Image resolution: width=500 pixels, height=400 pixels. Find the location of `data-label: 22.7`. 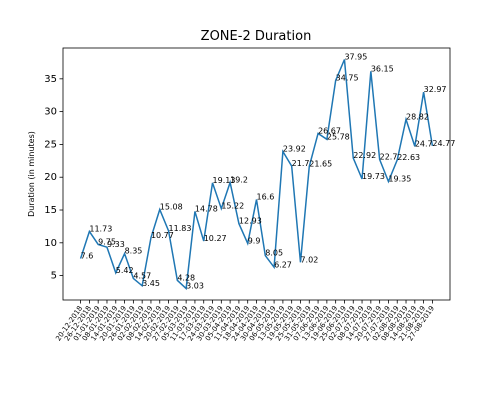

data-label: 22.7 is located at coordinates (389, 157).